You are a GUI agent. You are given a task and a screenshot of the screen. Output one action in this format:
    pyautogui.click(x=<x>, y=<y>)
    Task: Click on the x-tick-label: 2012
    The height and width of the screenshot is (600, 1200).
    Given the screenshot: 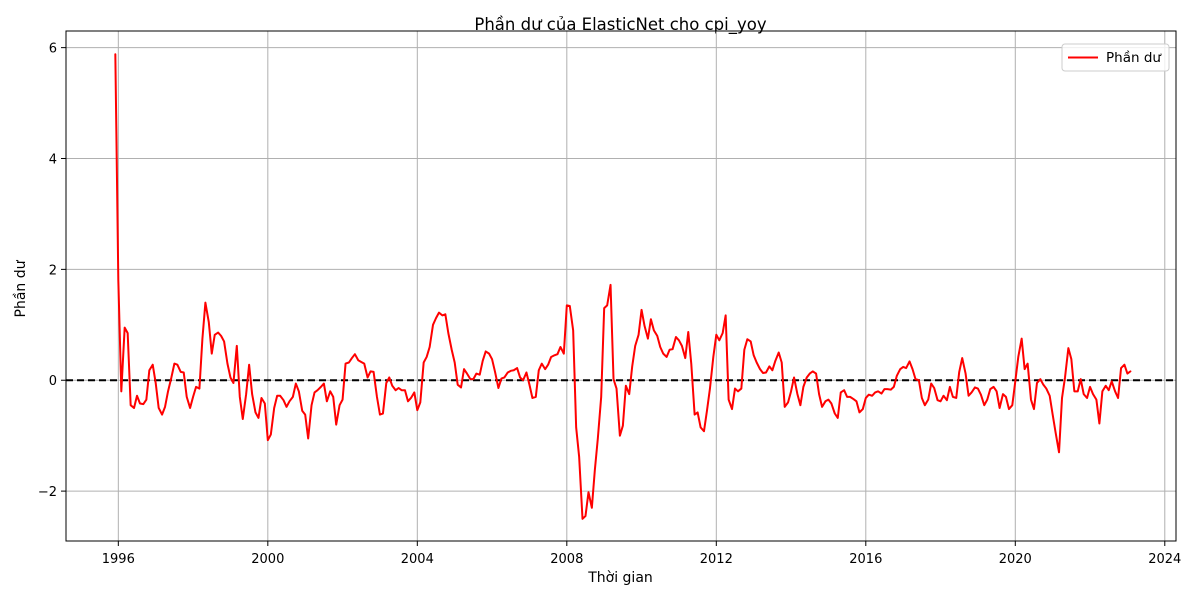 What is the action you would take?
    pyautogui.click(x=716, y=559)
    